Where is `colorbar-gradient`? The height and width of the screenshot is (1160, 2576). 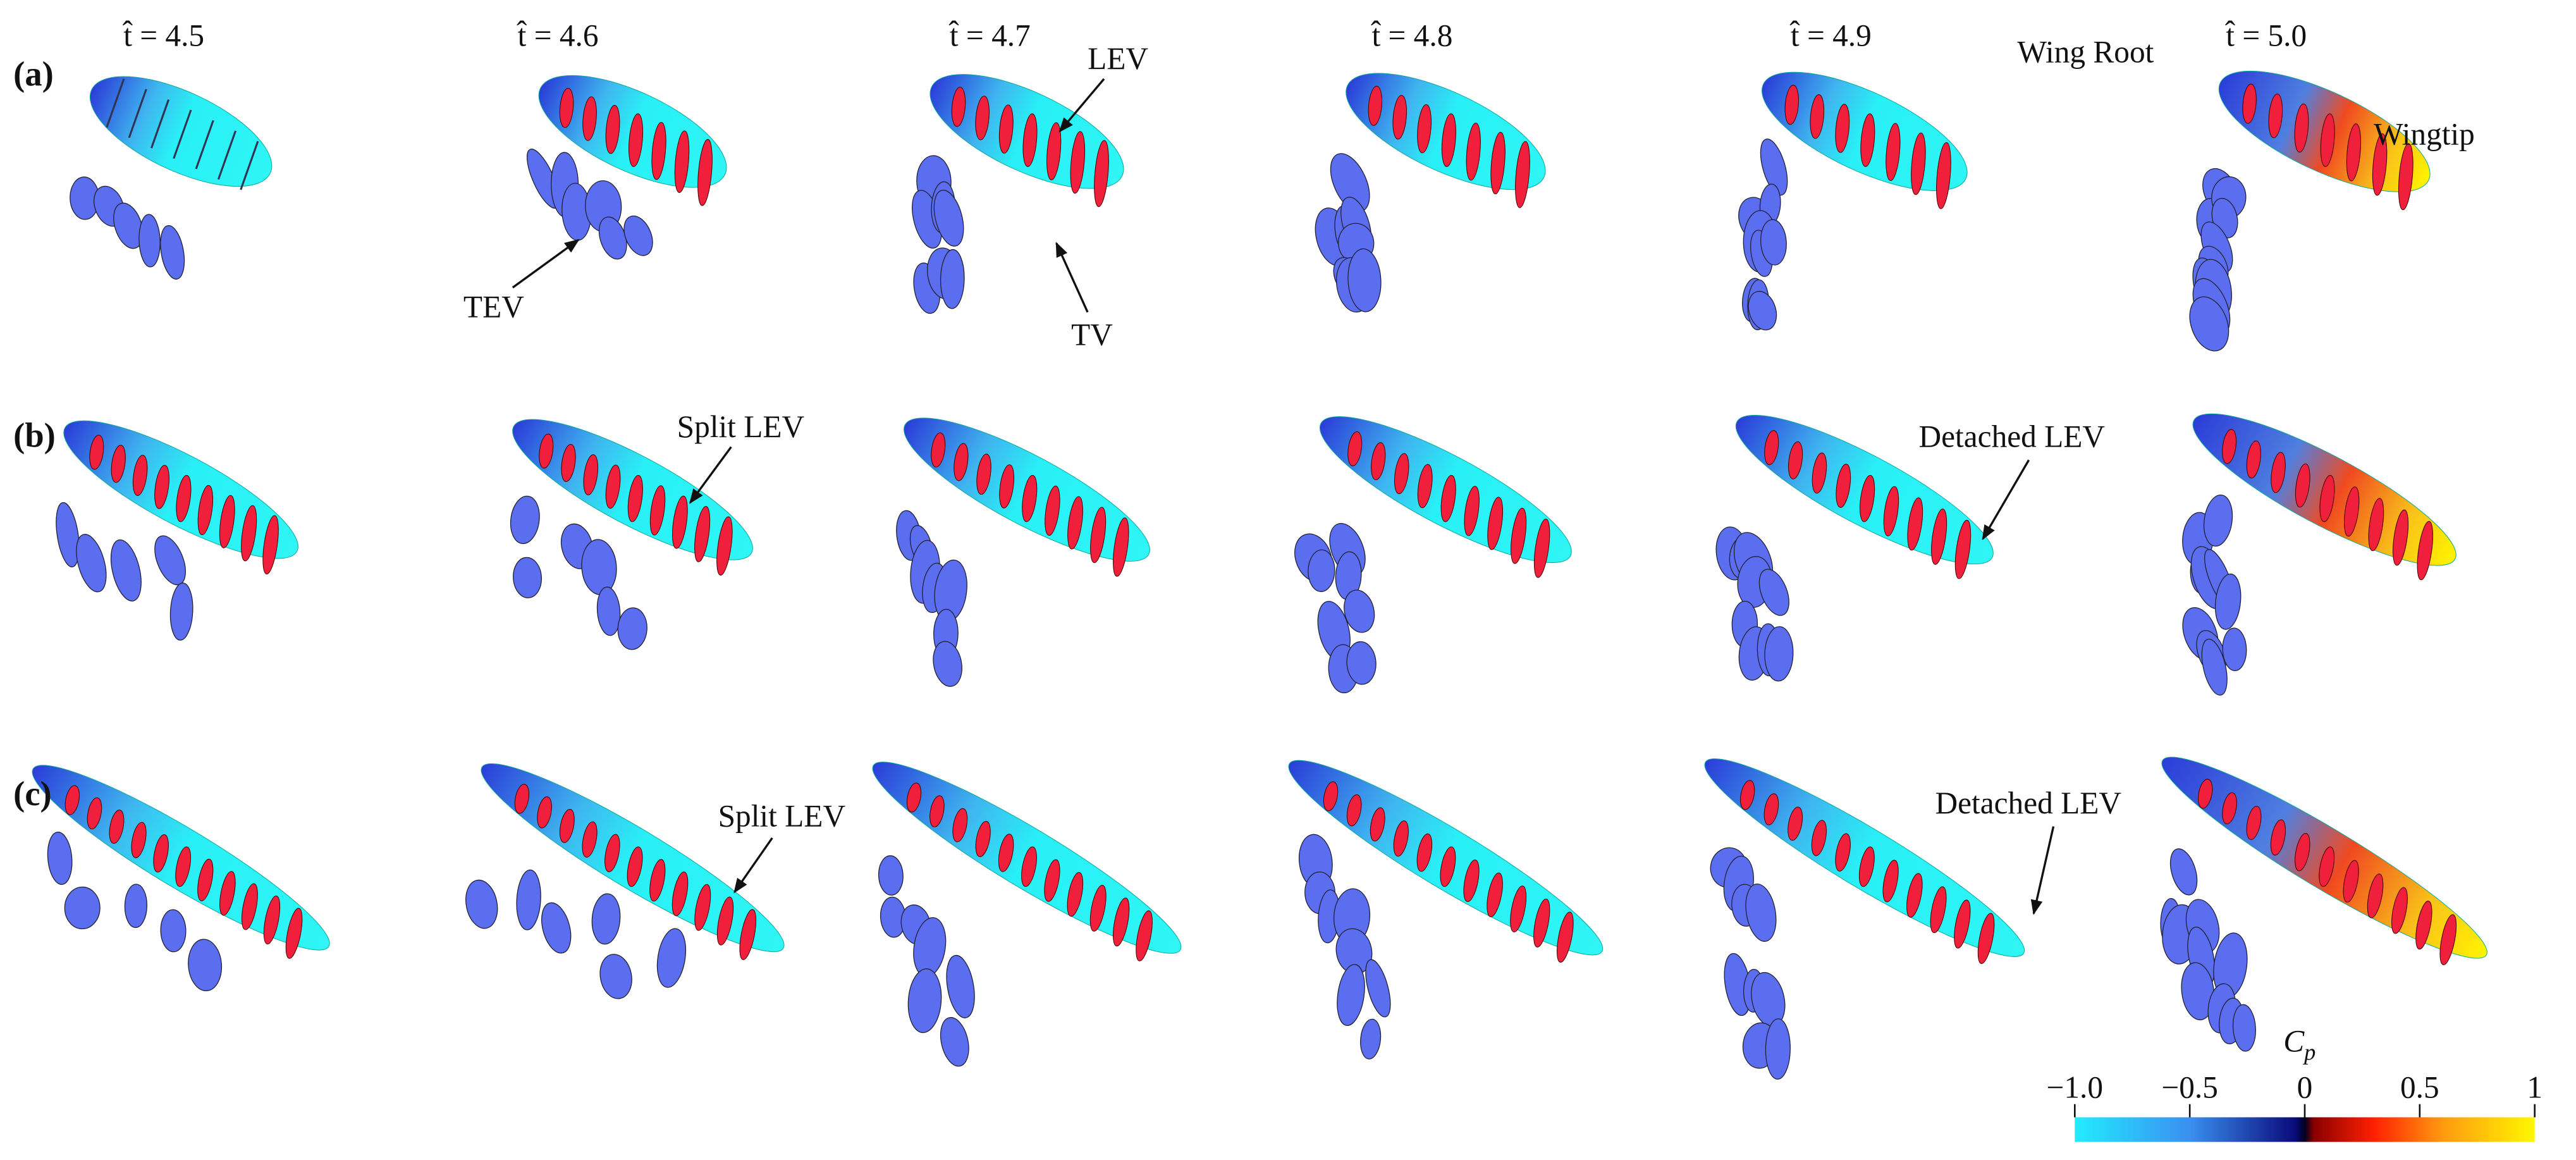 colorbar-gradient is located at coordinates (2305, 1129).